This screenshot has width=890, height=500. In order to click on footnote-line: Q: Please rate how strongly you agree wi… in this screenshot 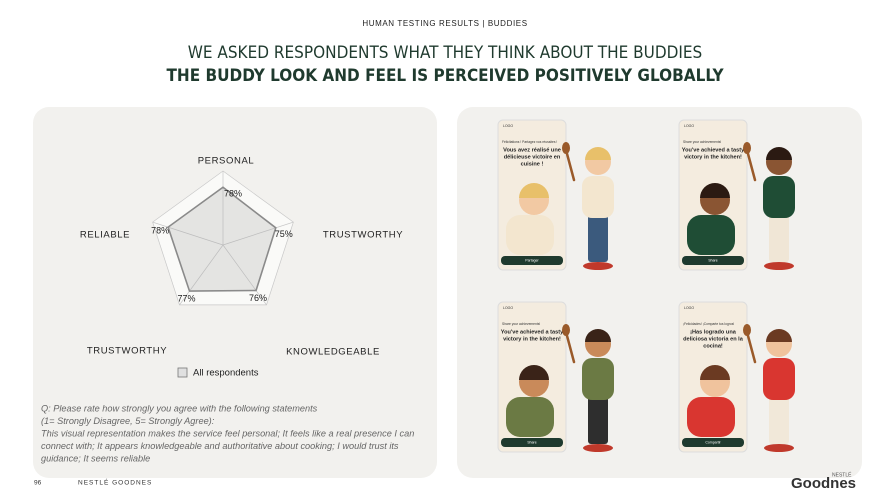, I will do `click(179, 408)`.